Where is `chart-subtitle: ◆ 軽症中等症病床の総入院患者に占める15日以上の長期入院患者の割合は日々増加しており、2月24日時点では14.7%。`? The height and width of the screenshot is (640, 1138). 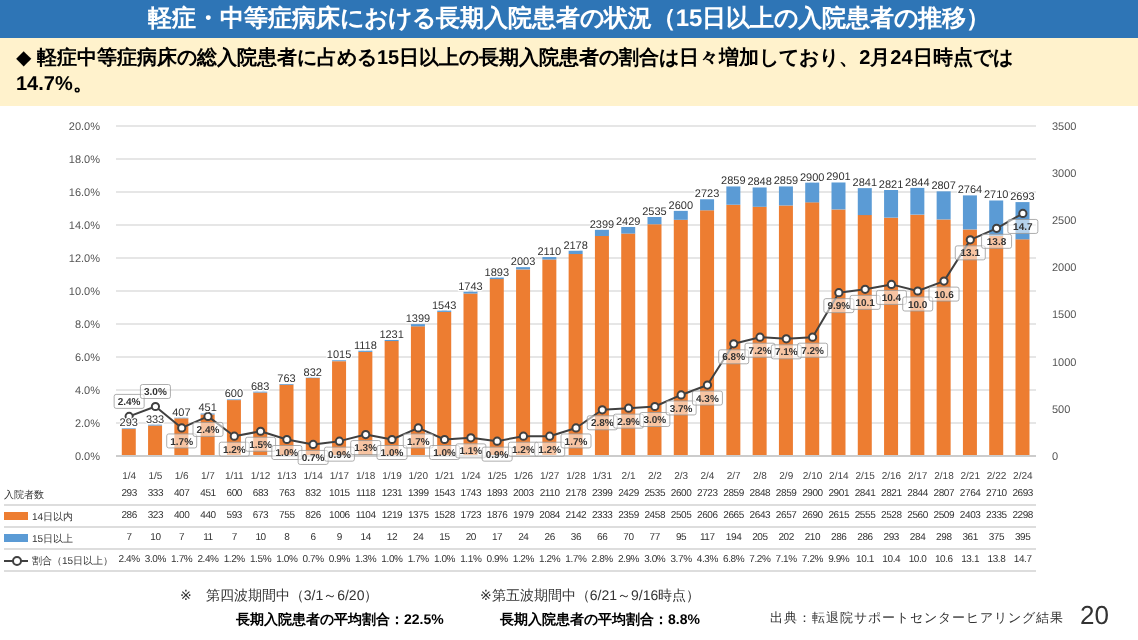 chart-subtitle: ◆ 軽症中等症病床の総入院患者に占める15日以上の長期入院患者の割合は日々増加しており、2月24日時点では14.7%。 is located at coordinates (515, 72).